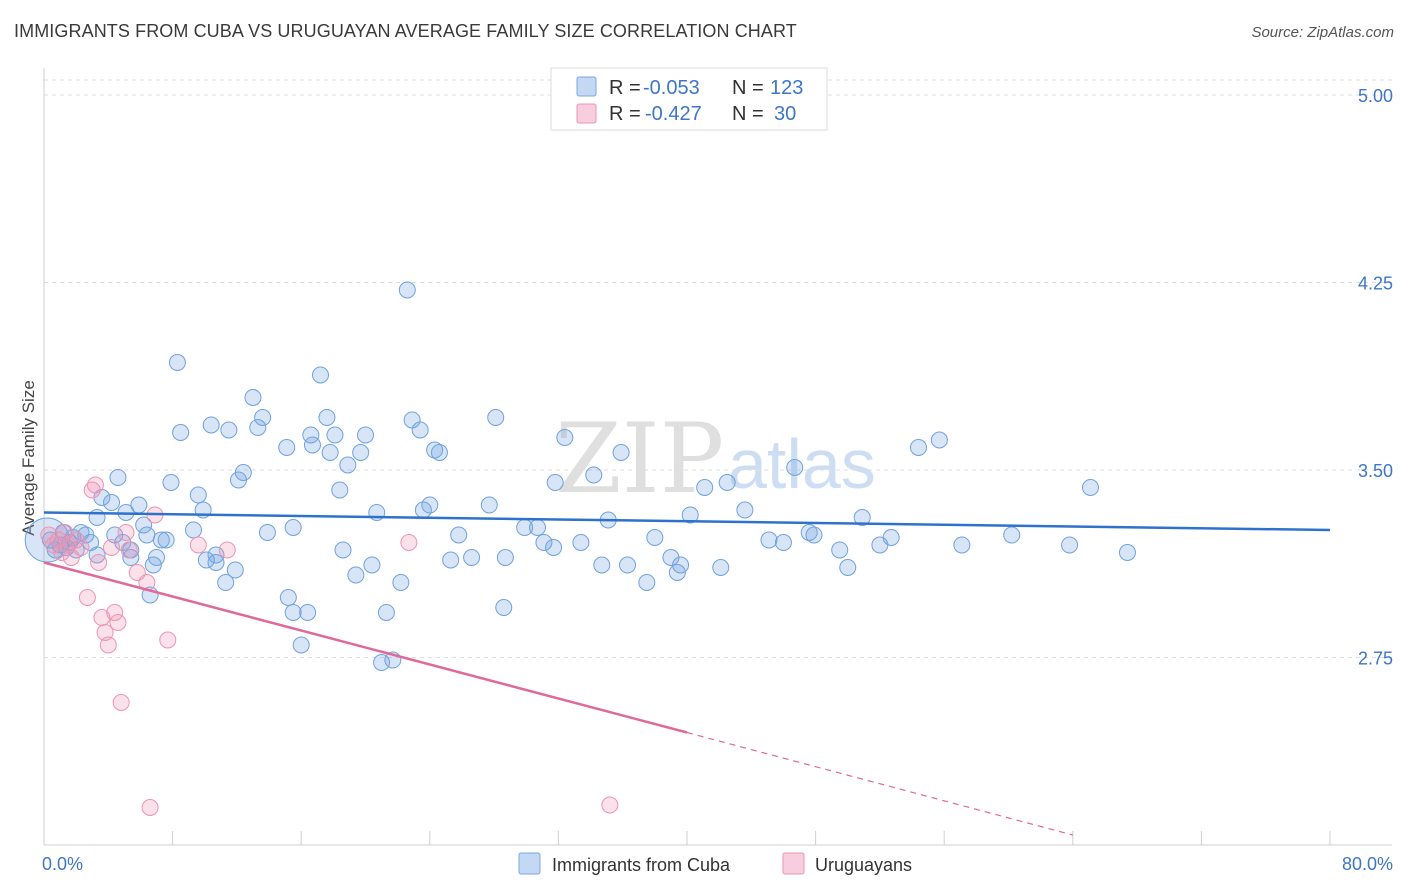 The image size is (1406, 892). Describe the element at coordinates (529, 863) in the screenshot. I see `legend-swatch-cuba` at that location.